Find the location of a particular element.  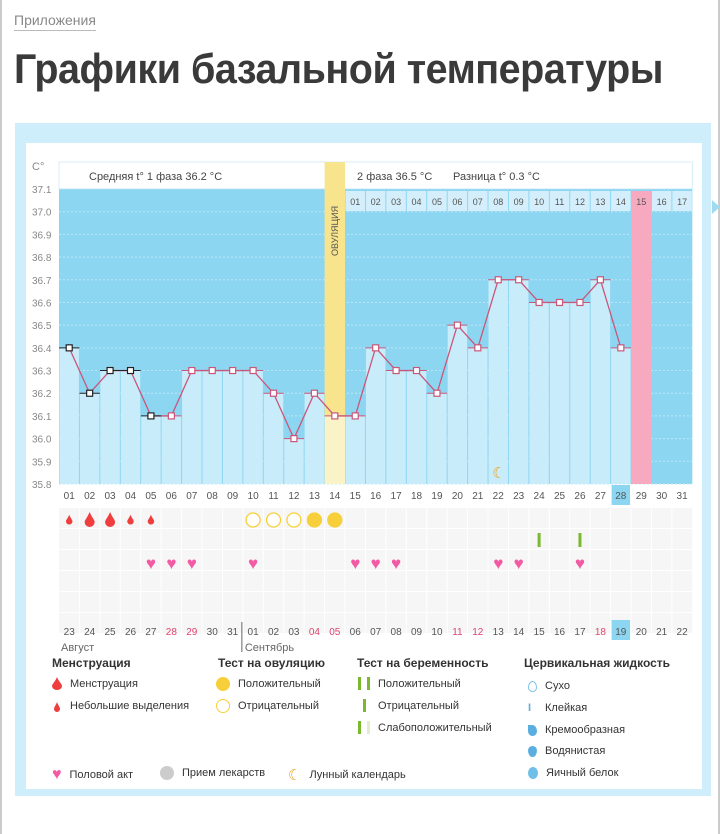

calendar-date-label: 08 is located at coordinates (397, 632).